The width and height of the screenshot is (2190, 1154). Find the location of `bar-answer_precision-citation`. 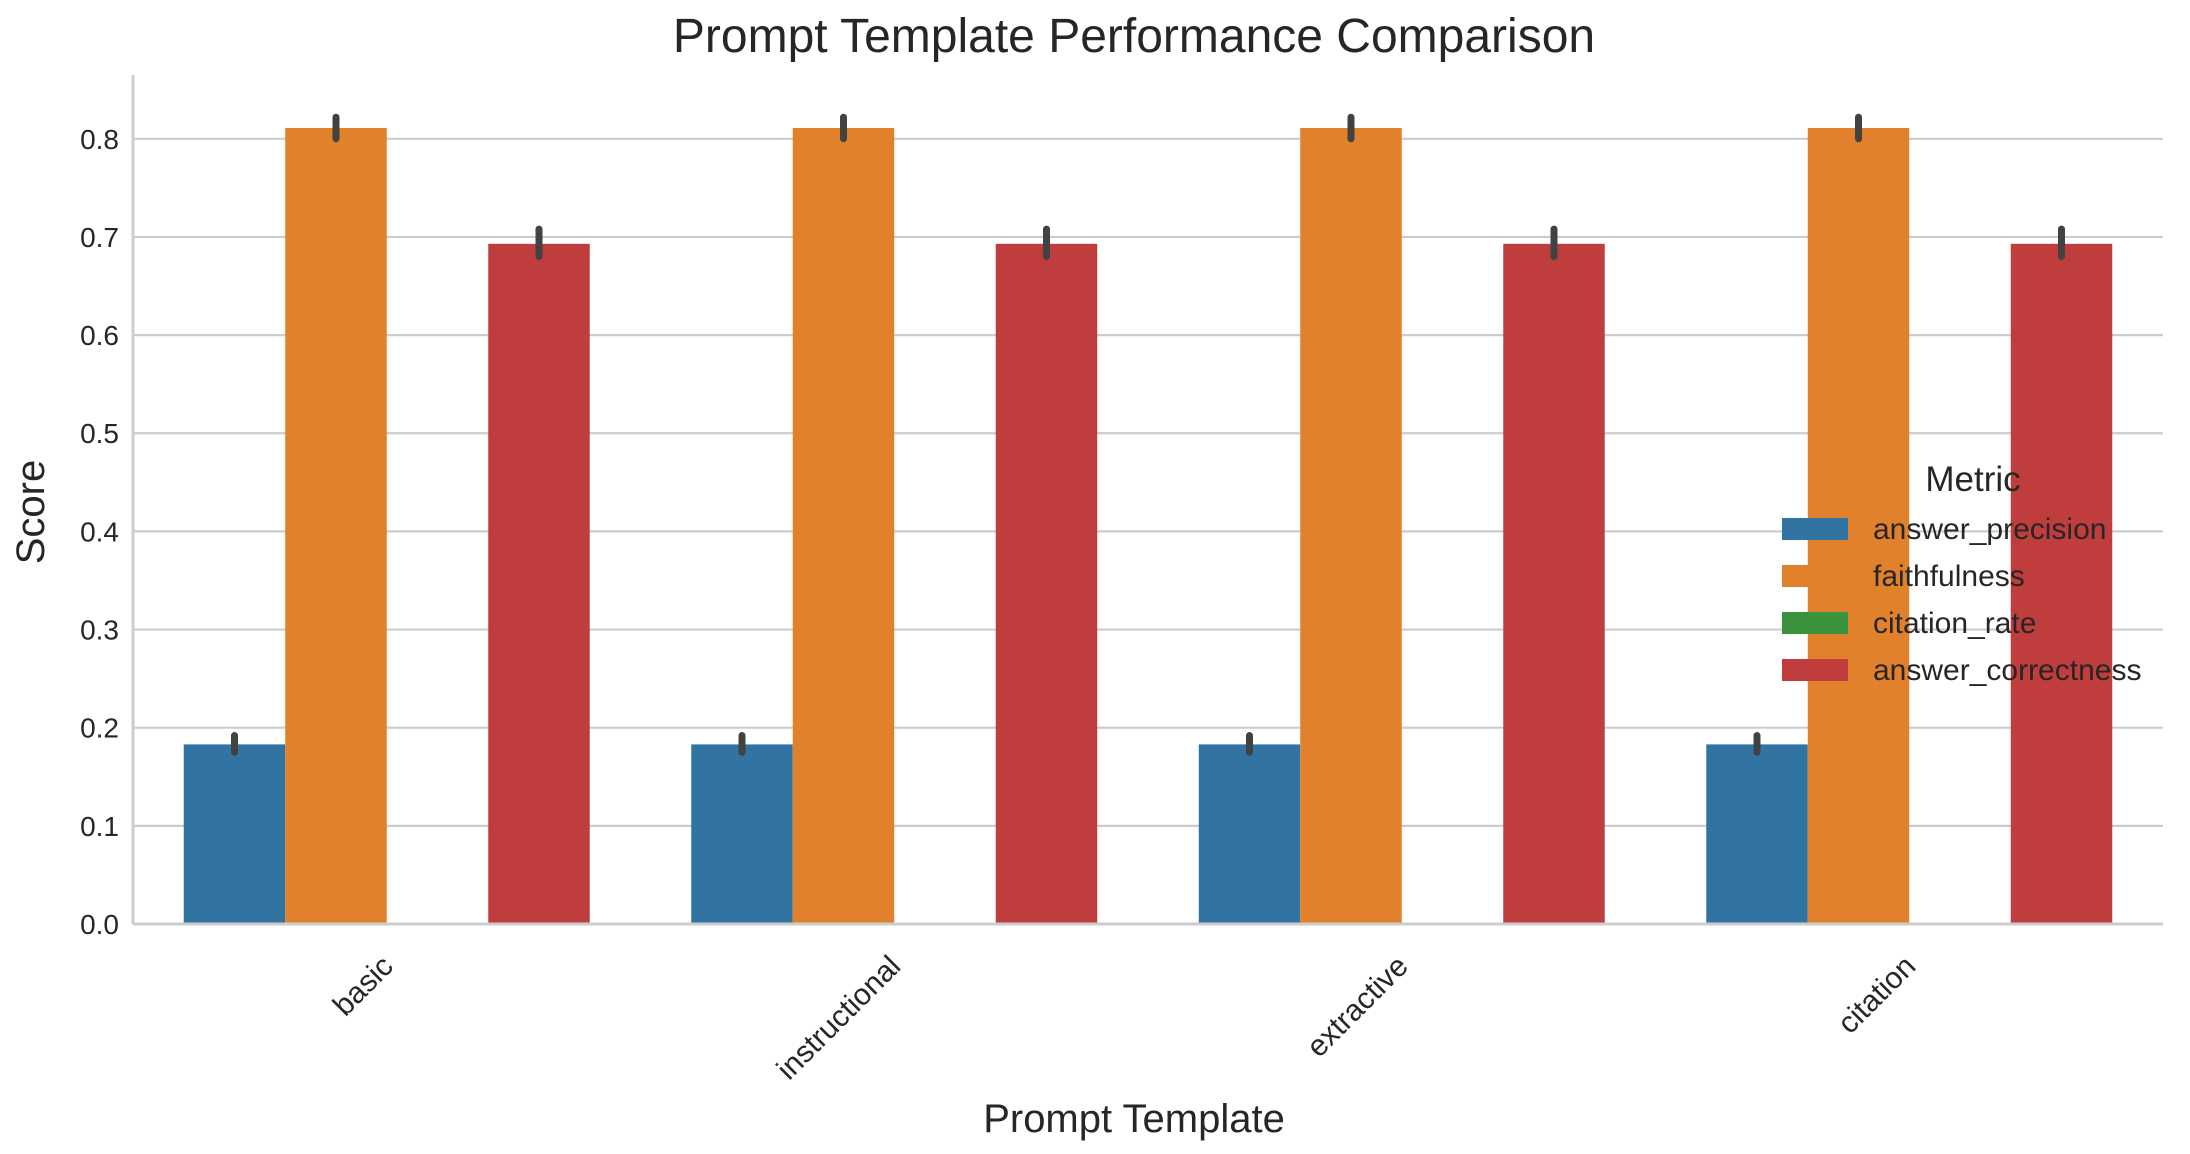

bar-answer_precision-citation is located at coordinates (1757, 834).